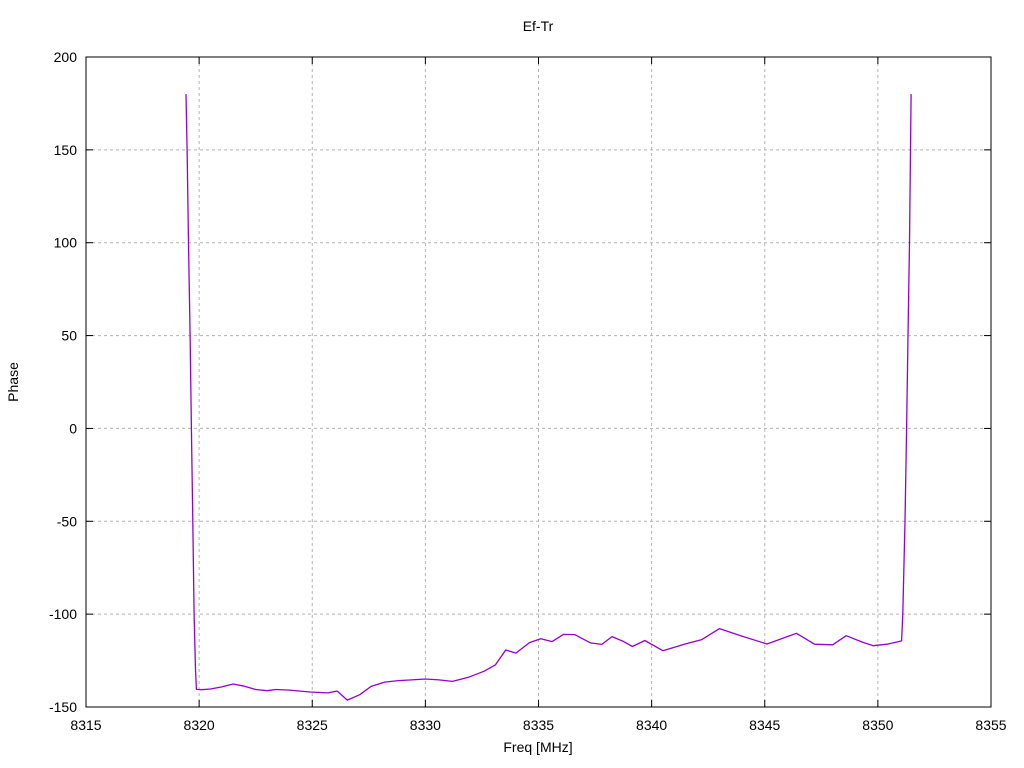 This screenshot has height=768, width=1024. Describe the element at coordinates (69, 336) in the screenshot. I see `y-tick-label: 50` at that location.